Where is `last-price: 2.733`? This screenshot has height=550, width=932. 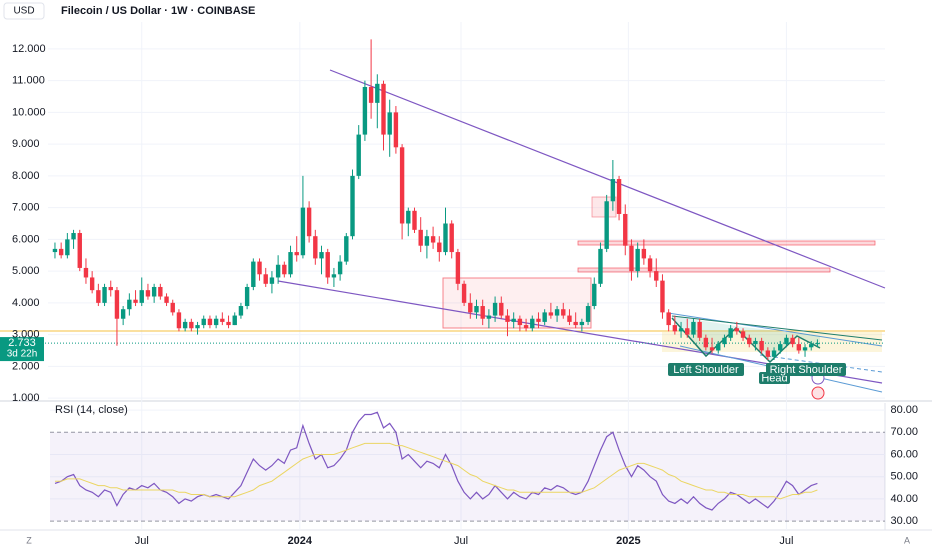 last-price: 2.733 is located at coordinates (22, 343).